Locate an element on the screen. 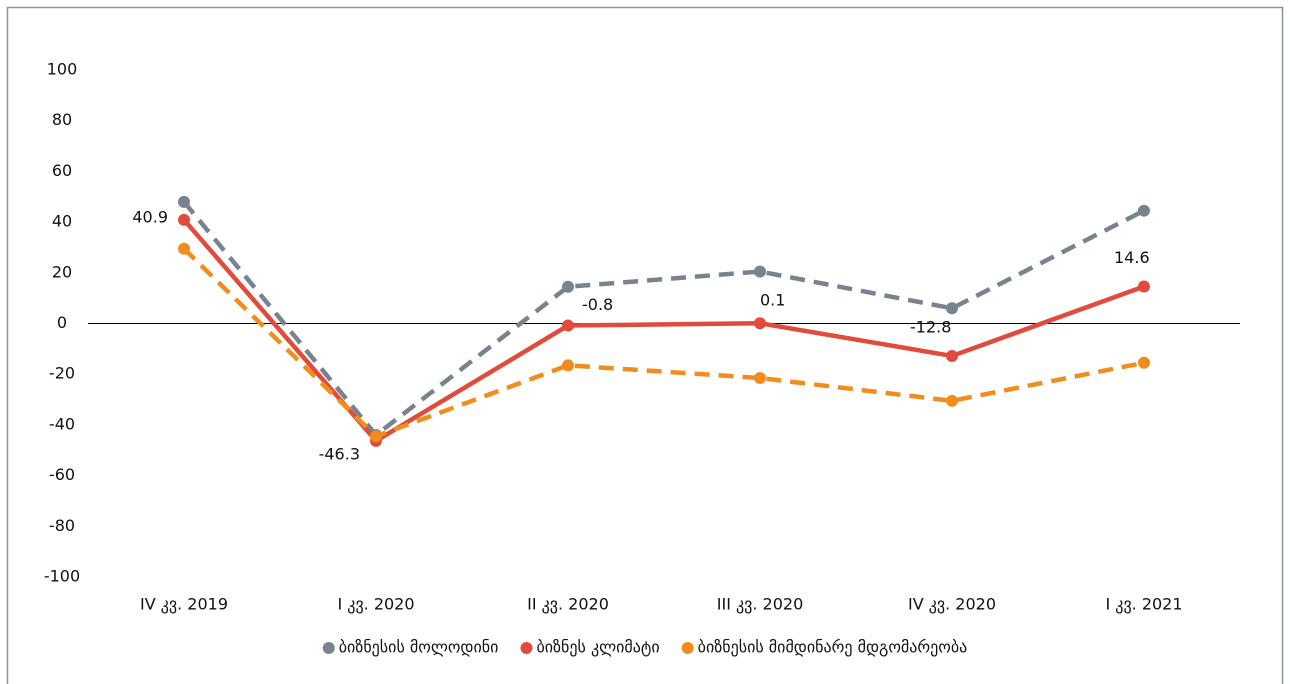 The height and width of the screenshot is (684, 1290). y-tick-label: -100 is located at coordinates (62, 576).